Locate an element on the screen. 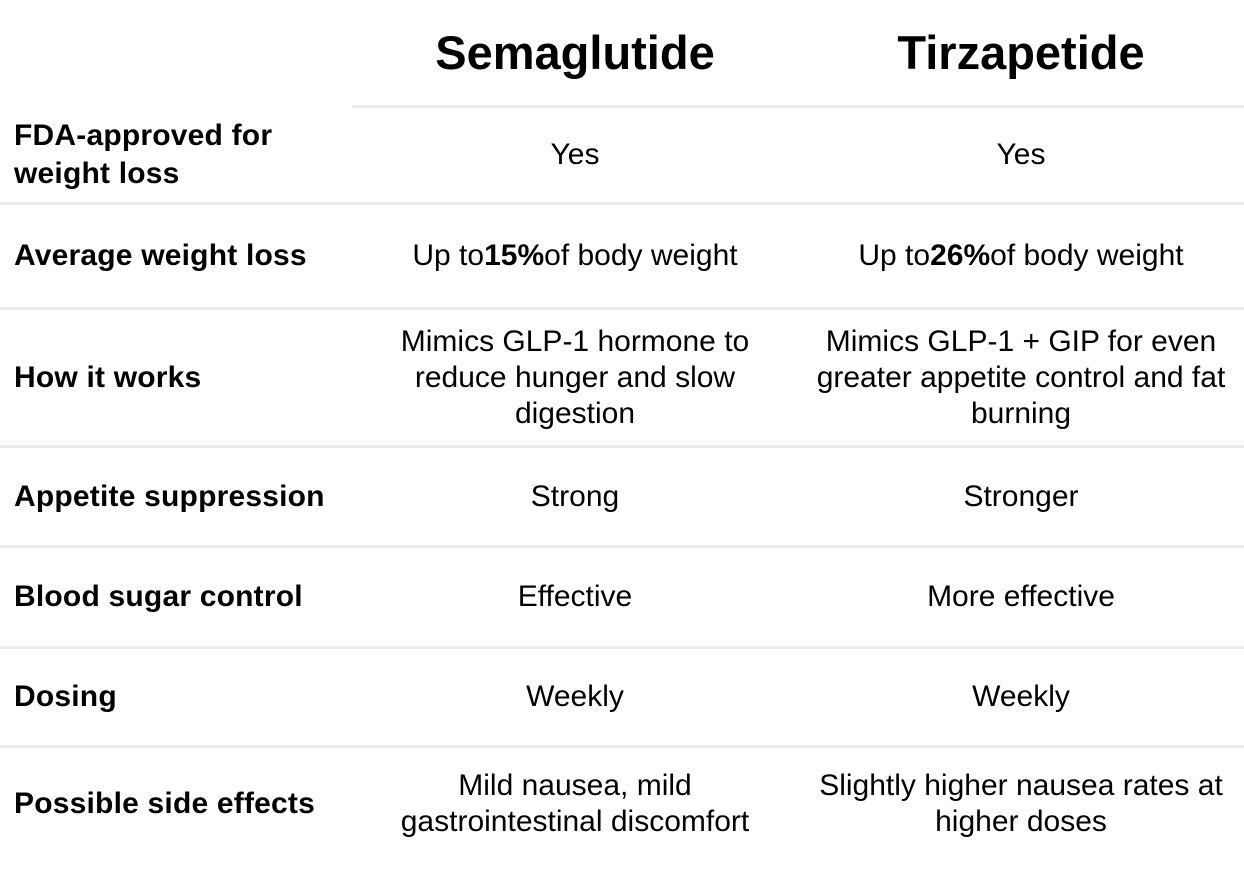 This screenshot has width=1244, height=876. table-row-dosing: Dosing Weekly Weekly is located at coordinates (622, 698).